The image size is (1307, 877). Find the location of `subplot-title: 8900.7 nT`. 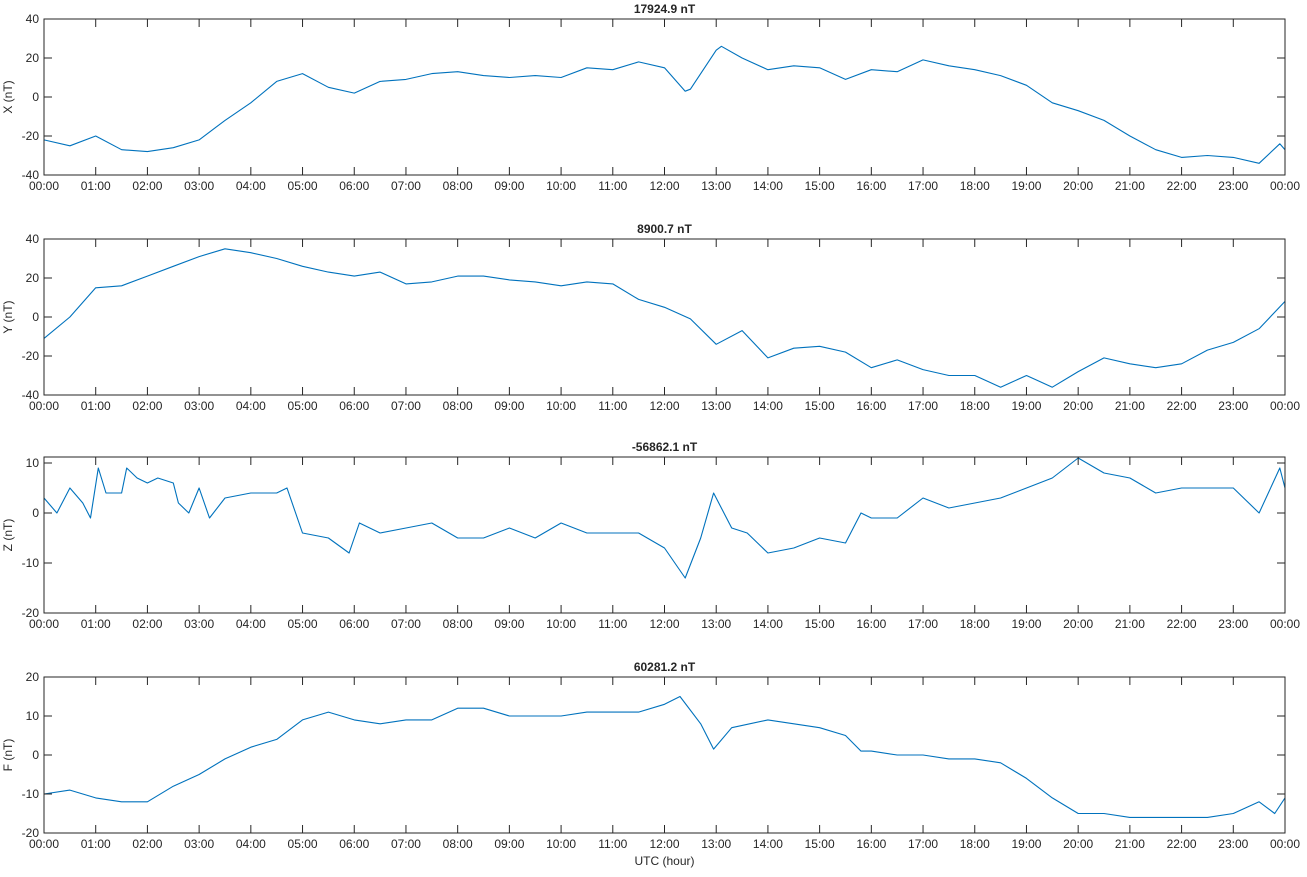

subplot-title: 8900.7 nT is located at coordinates (664, 229).